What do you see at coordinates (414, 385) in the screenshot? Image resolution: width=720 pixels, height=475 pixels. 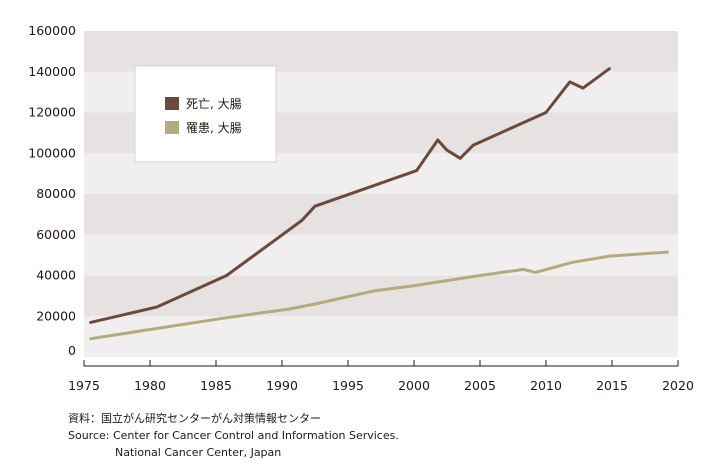 I see `x-tick-label: 2000` at bounding box center [414, 385].